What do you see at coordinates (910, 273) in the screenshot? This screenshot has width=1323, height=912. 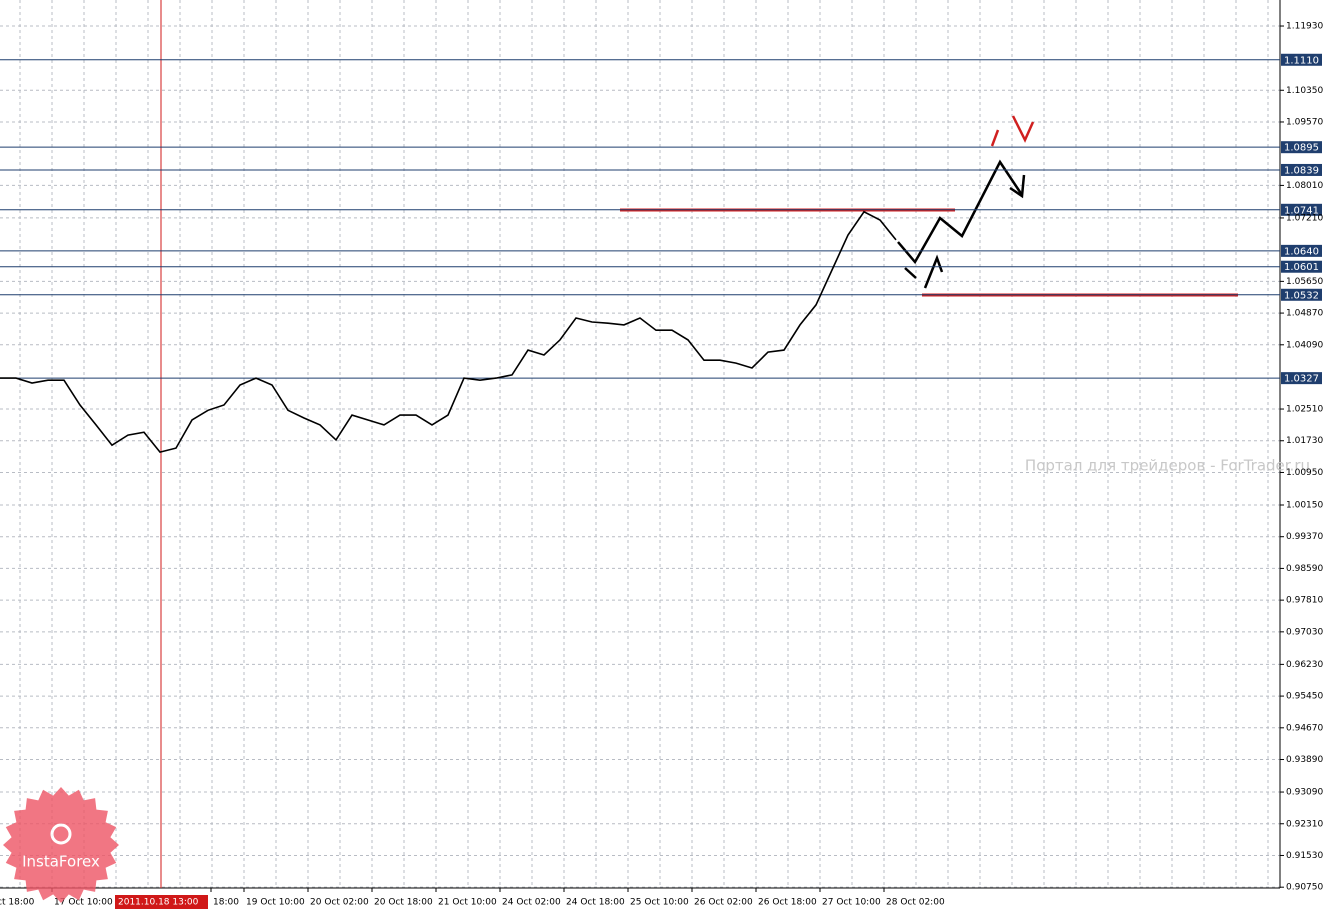 I see `forecast-dash` at bounding box center [910, 273].